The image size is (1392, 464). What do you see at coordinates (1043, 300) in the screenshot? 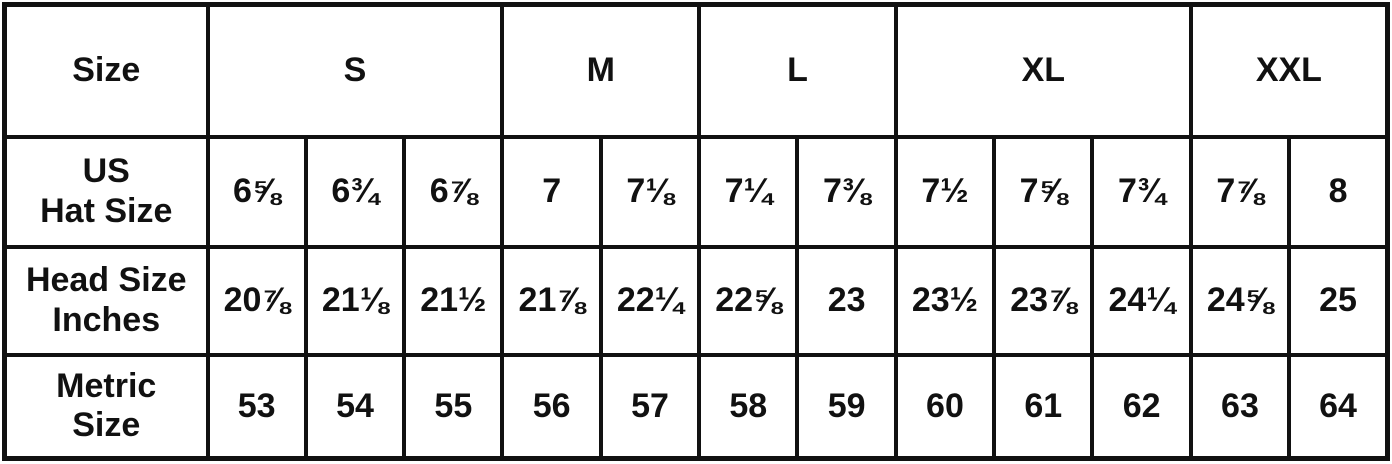
I see `table-cell: 23⅞` at bounding box center [1043, 300].